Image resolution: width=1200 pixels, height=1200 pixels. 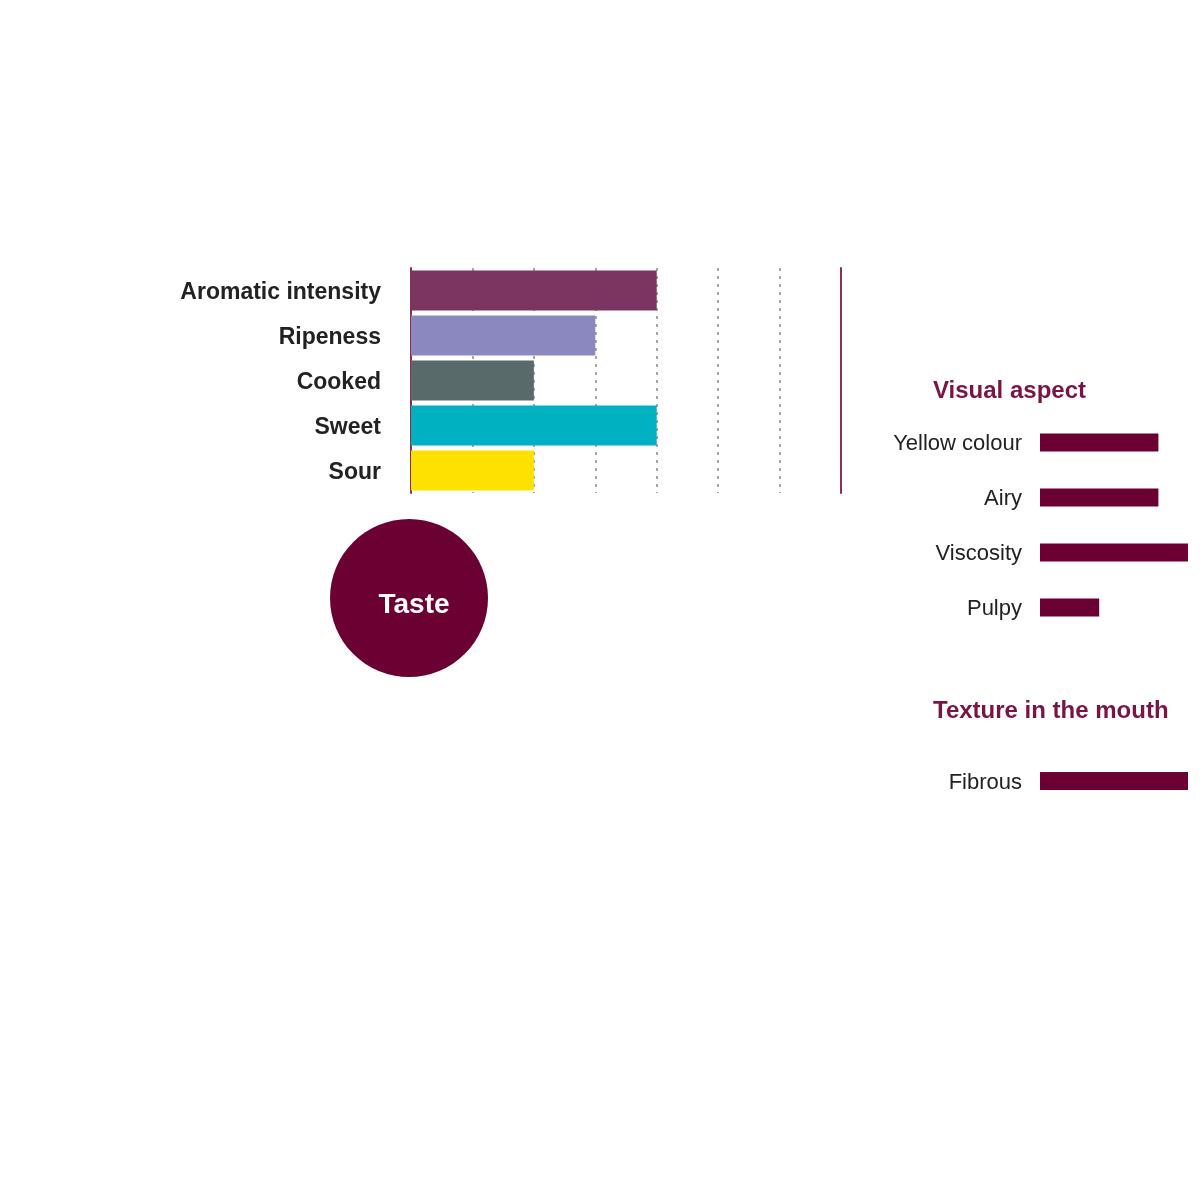 I want to click on text: Taste, so click(x=414, y=603).